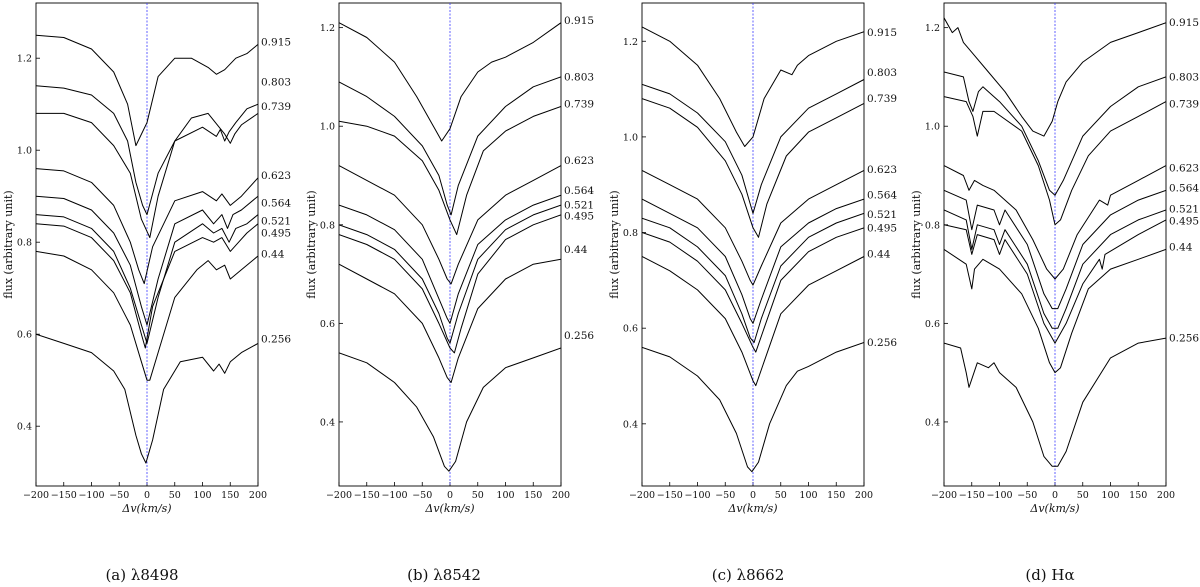  I want to click on caption-c: (c) λ8662, so click(748, 575).